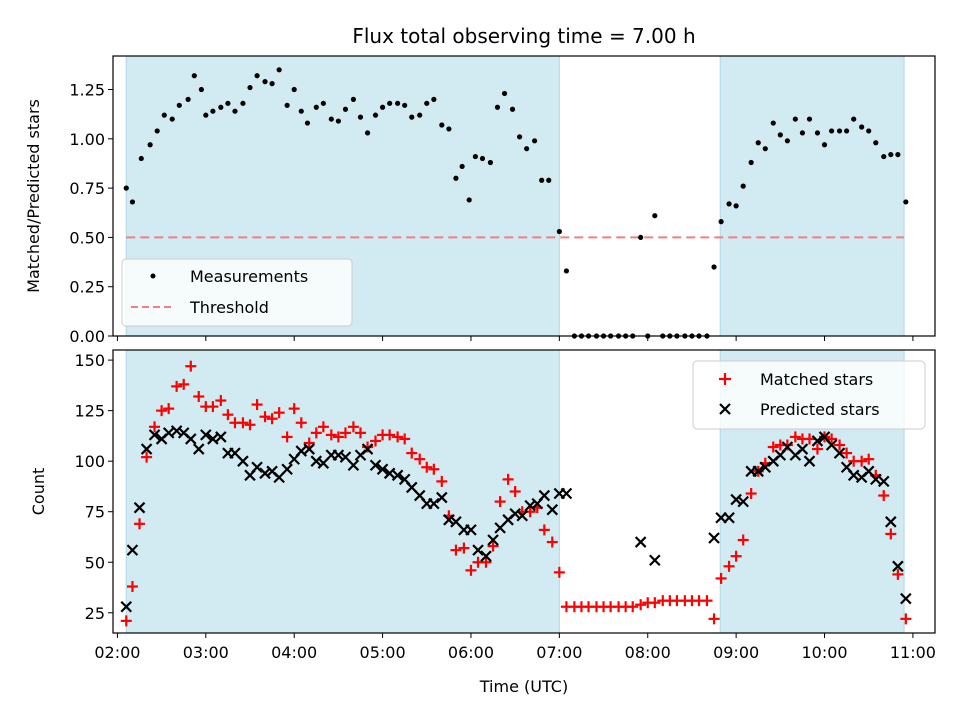 Image resolution: width=960 pixels, height=724 pixels. What do you see at coordinates (820, 409) in the screenshot?
I see `legend-label-predicted: Predicted stars` at bounding box center [820, 409].